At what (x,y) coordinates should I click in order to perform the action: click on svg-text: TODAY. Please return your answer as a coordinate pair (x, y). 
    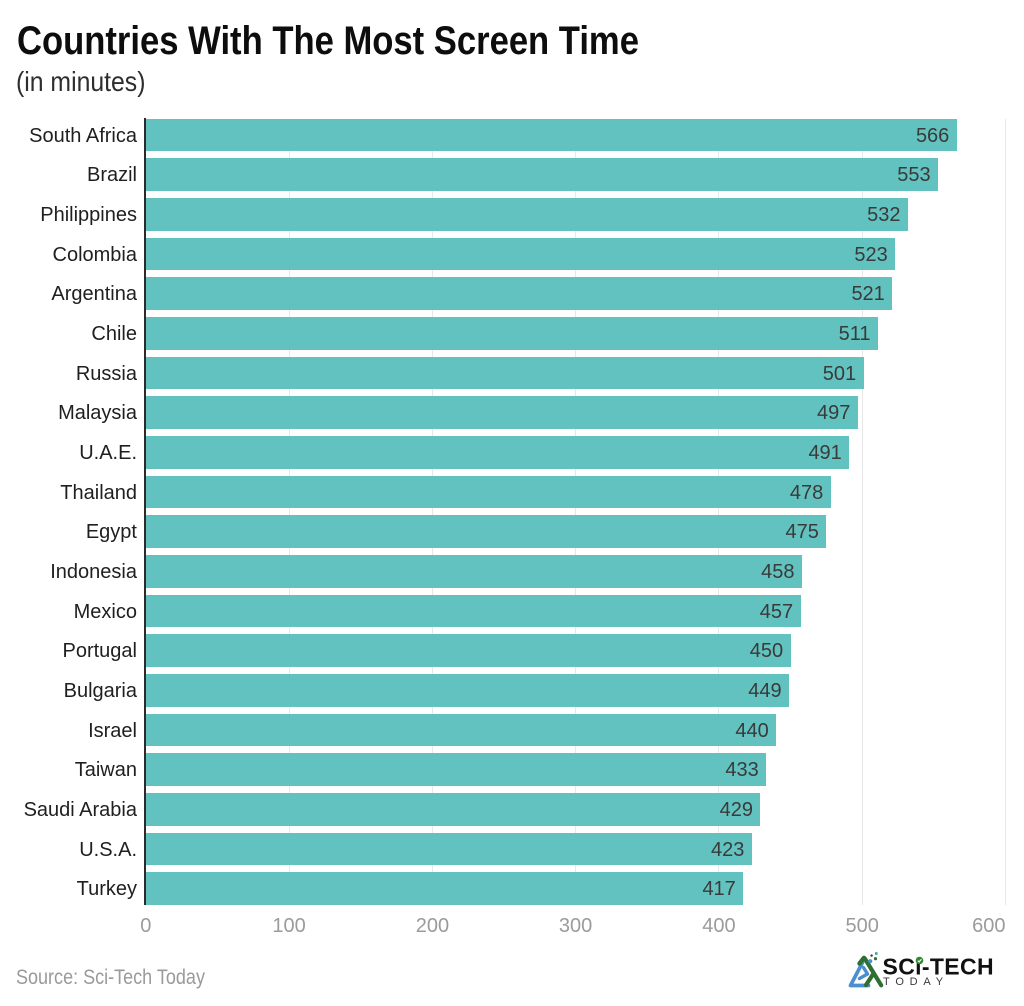
    Looking at the image, I should click on (916, 982).